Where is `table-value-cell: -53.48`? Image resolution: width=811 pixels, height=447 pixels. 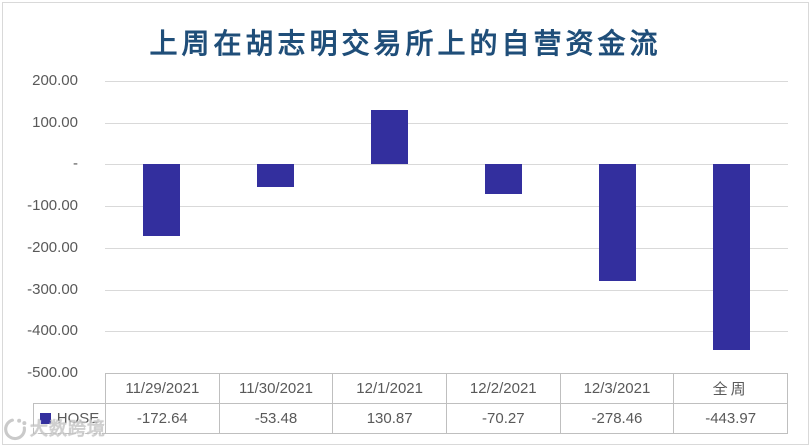
table-value-cell: -53.48 is located at coordinates (276, 418).